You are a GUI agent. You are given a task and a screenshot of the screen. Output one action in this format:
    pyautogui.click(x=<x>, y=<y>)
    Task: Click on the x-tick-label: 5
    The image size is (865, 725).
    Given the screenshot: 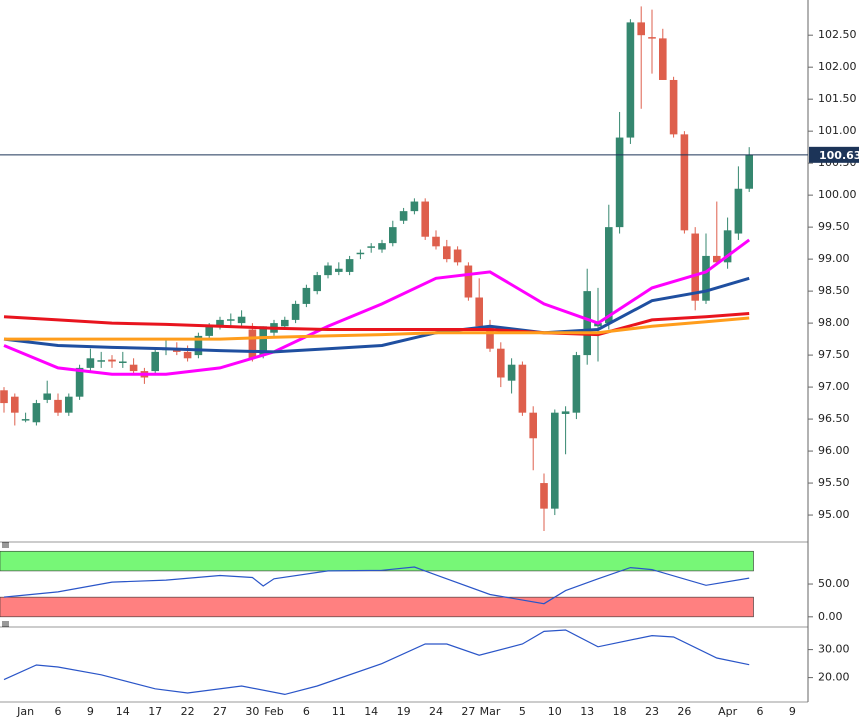 What is the action you would take?
    pyautogui.click(x=522, y=711)
    